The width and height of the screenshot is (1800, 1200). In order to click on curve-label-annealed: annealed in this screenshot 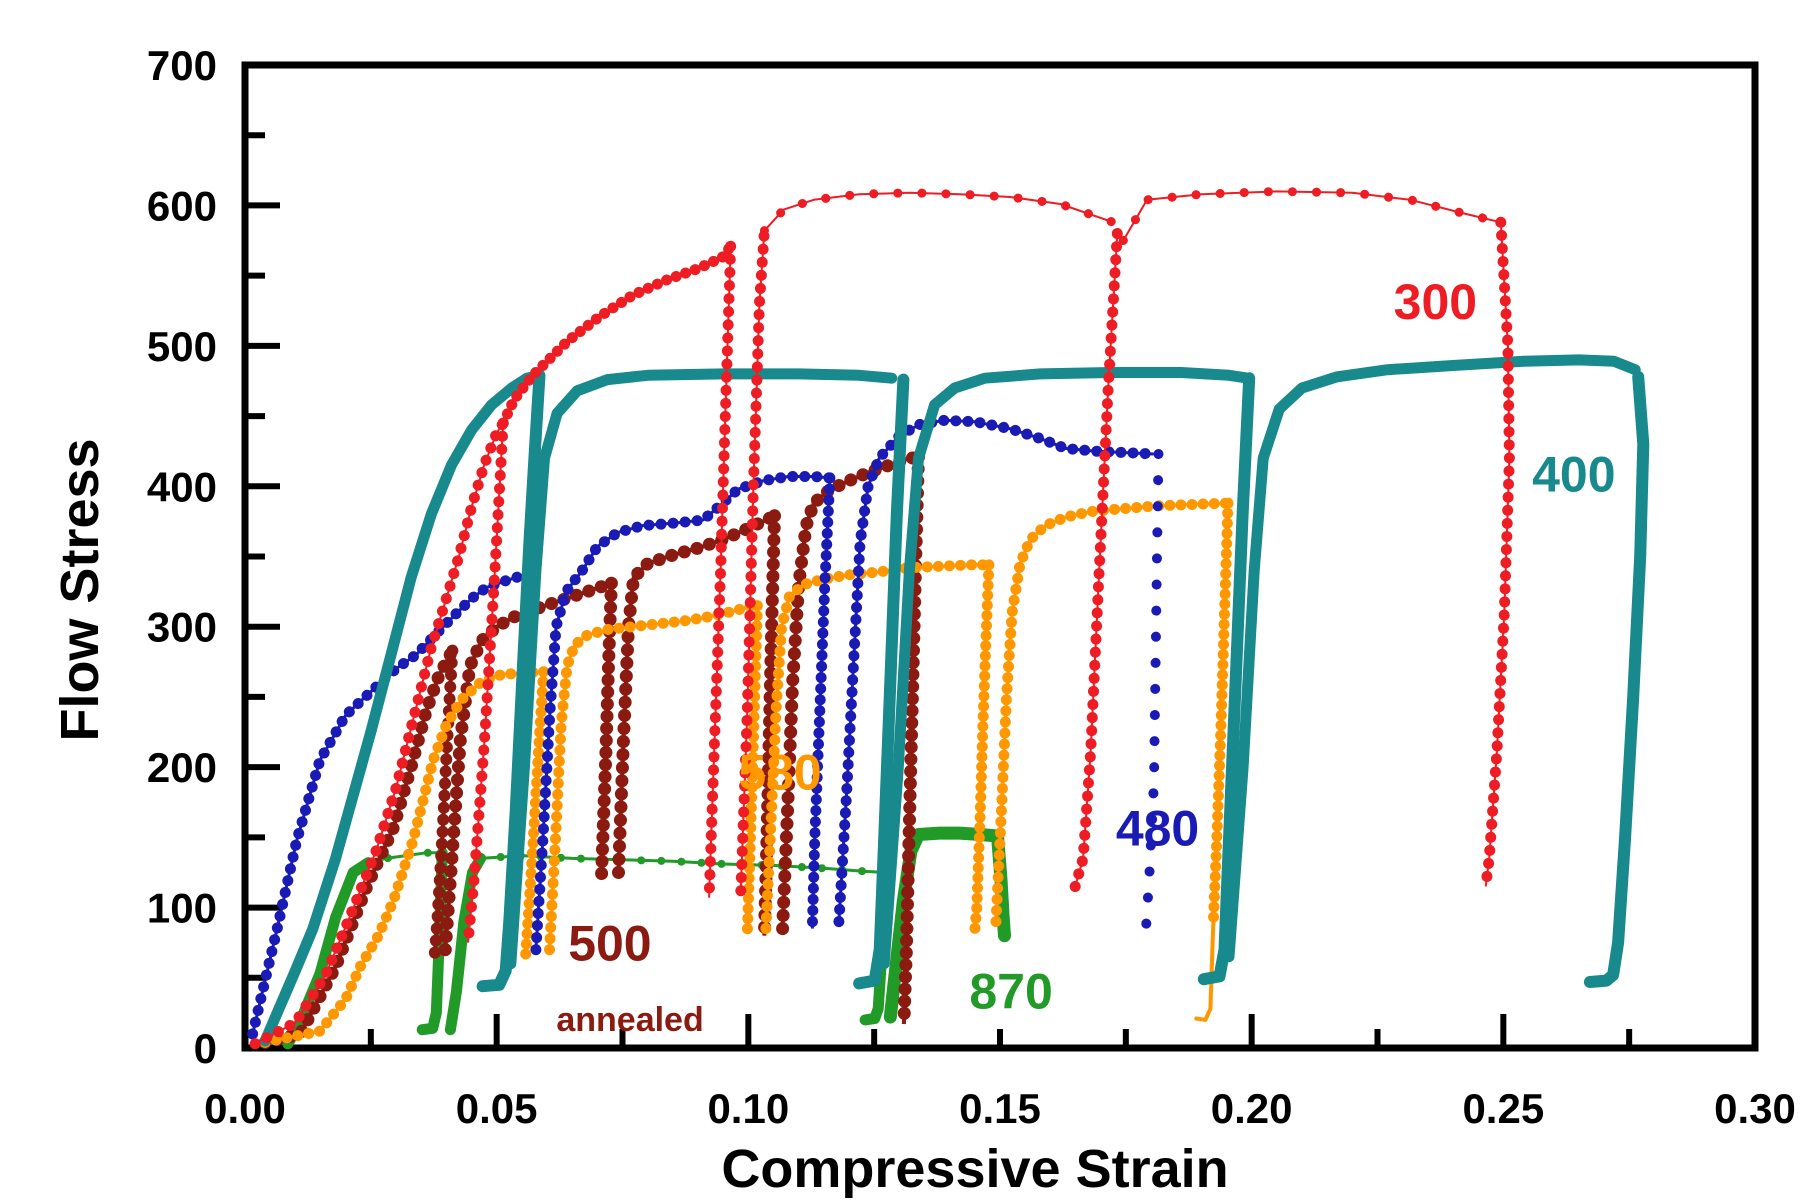, I will do `click(629, 1020)`.